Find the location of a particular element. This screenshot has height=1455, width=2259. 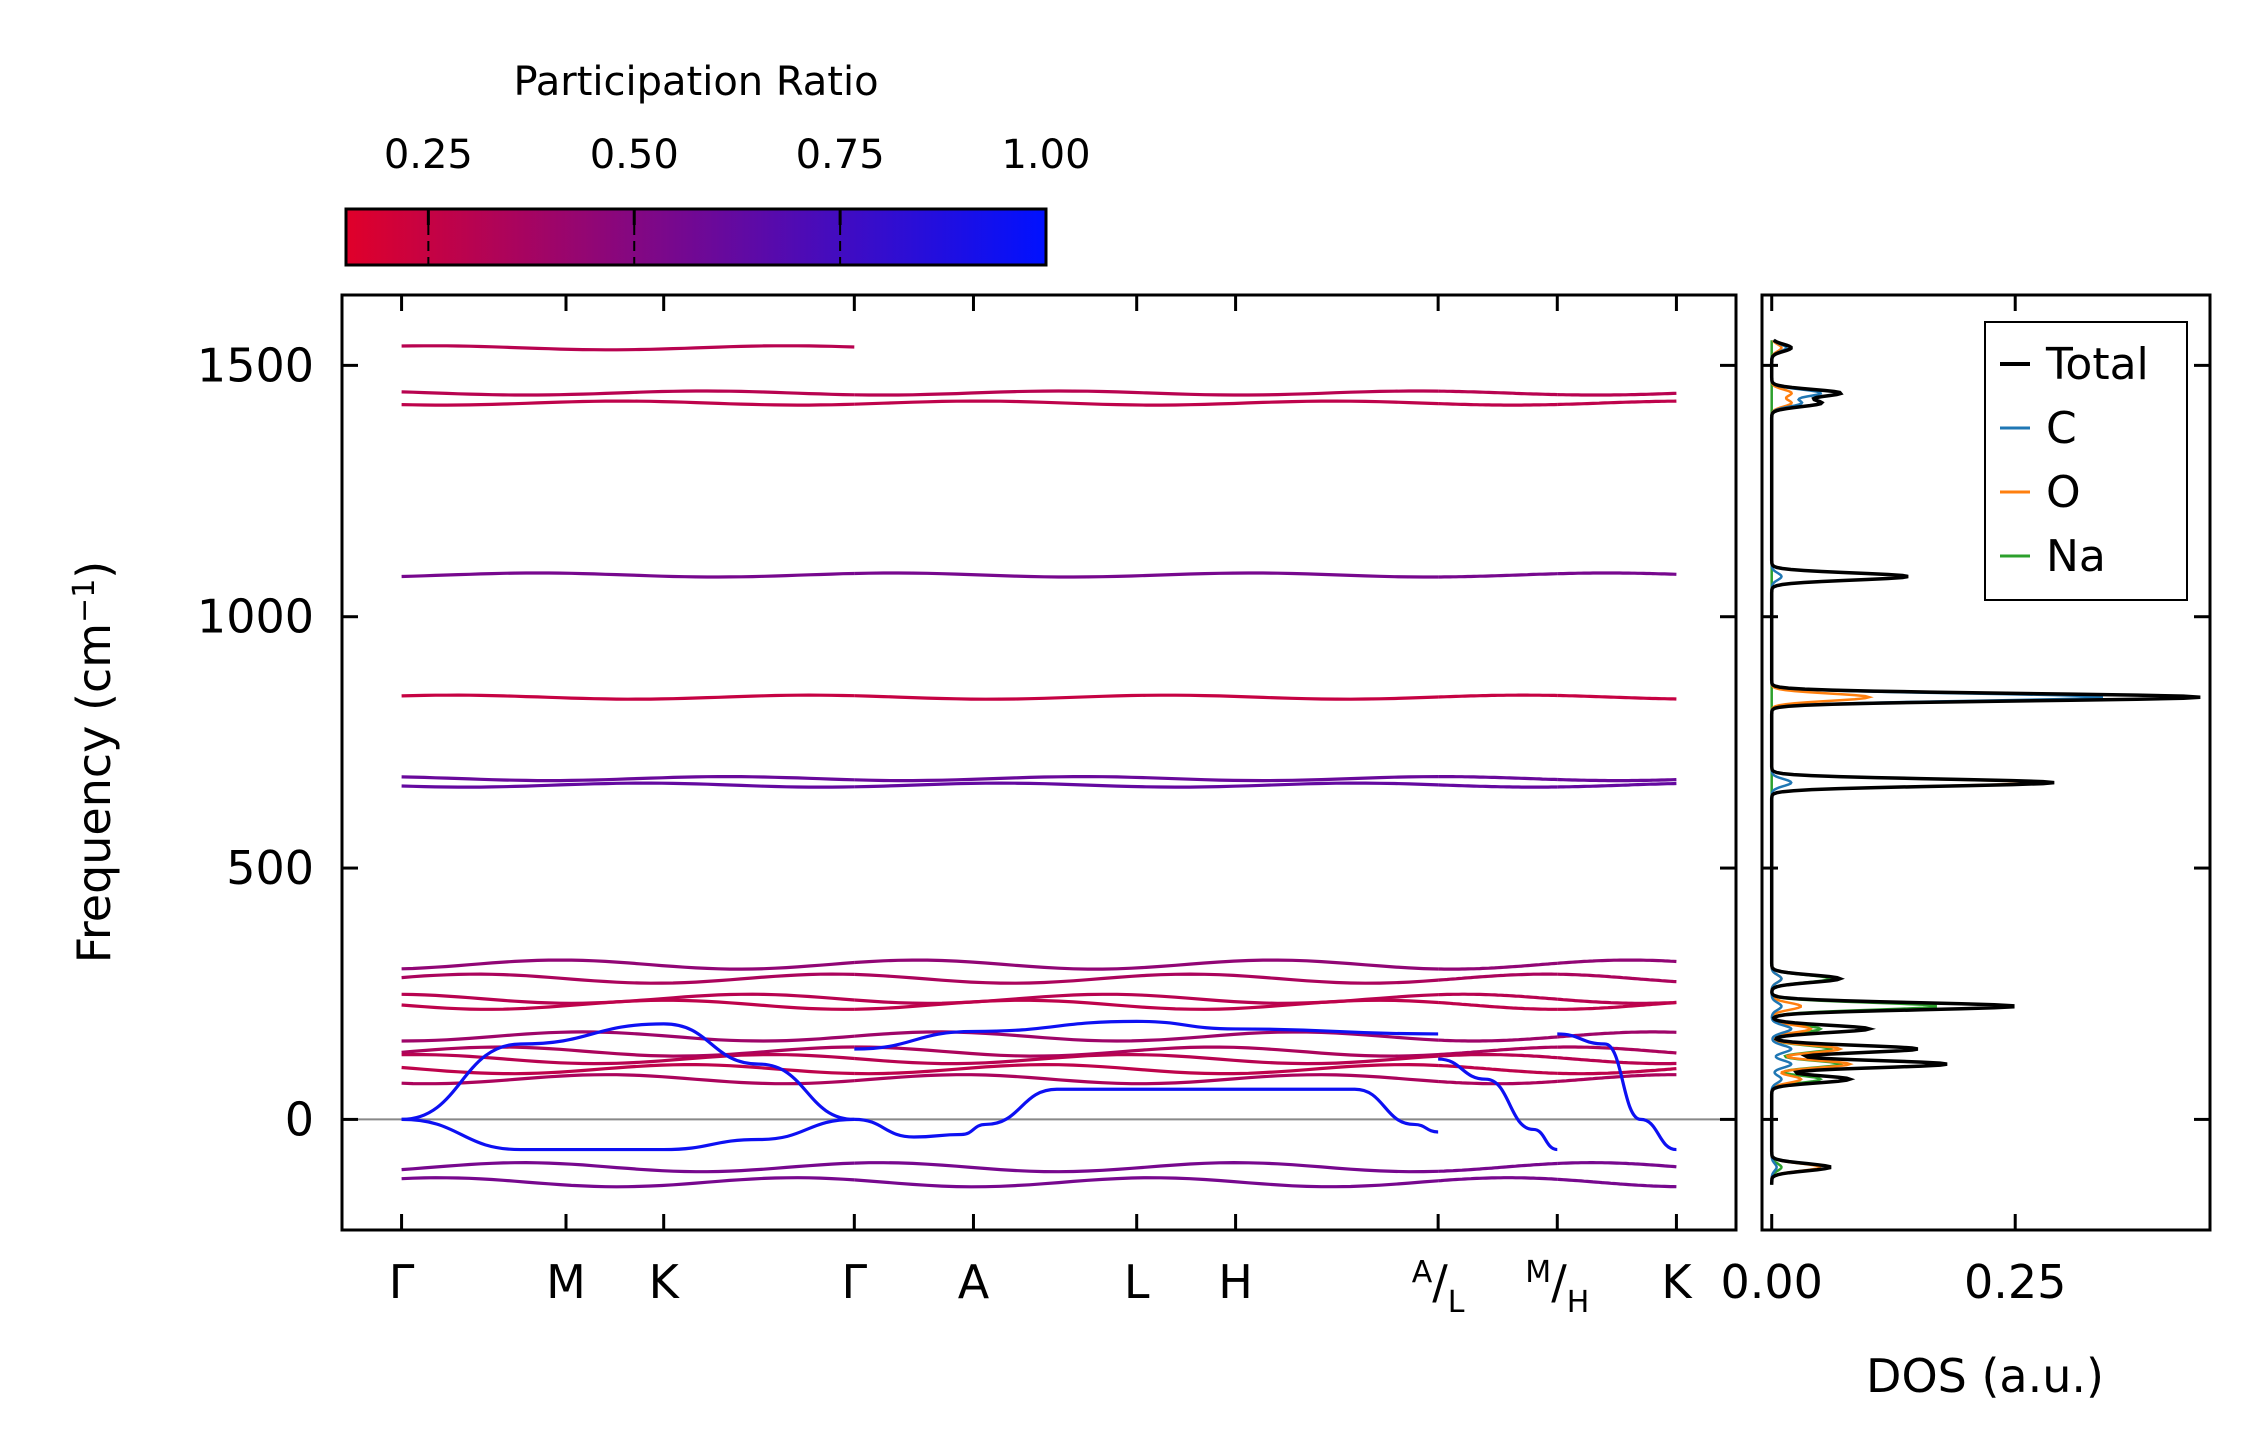

colorbar-gradient is located at coordinates (696, 237).